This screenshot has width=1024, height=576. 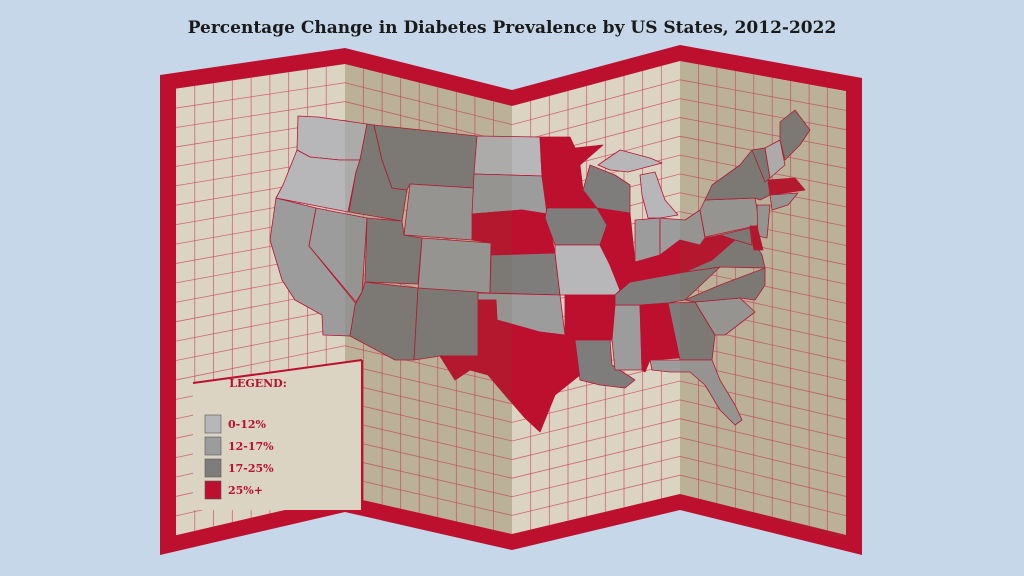 I want to click on state-wi, so click(x=606, y=189).